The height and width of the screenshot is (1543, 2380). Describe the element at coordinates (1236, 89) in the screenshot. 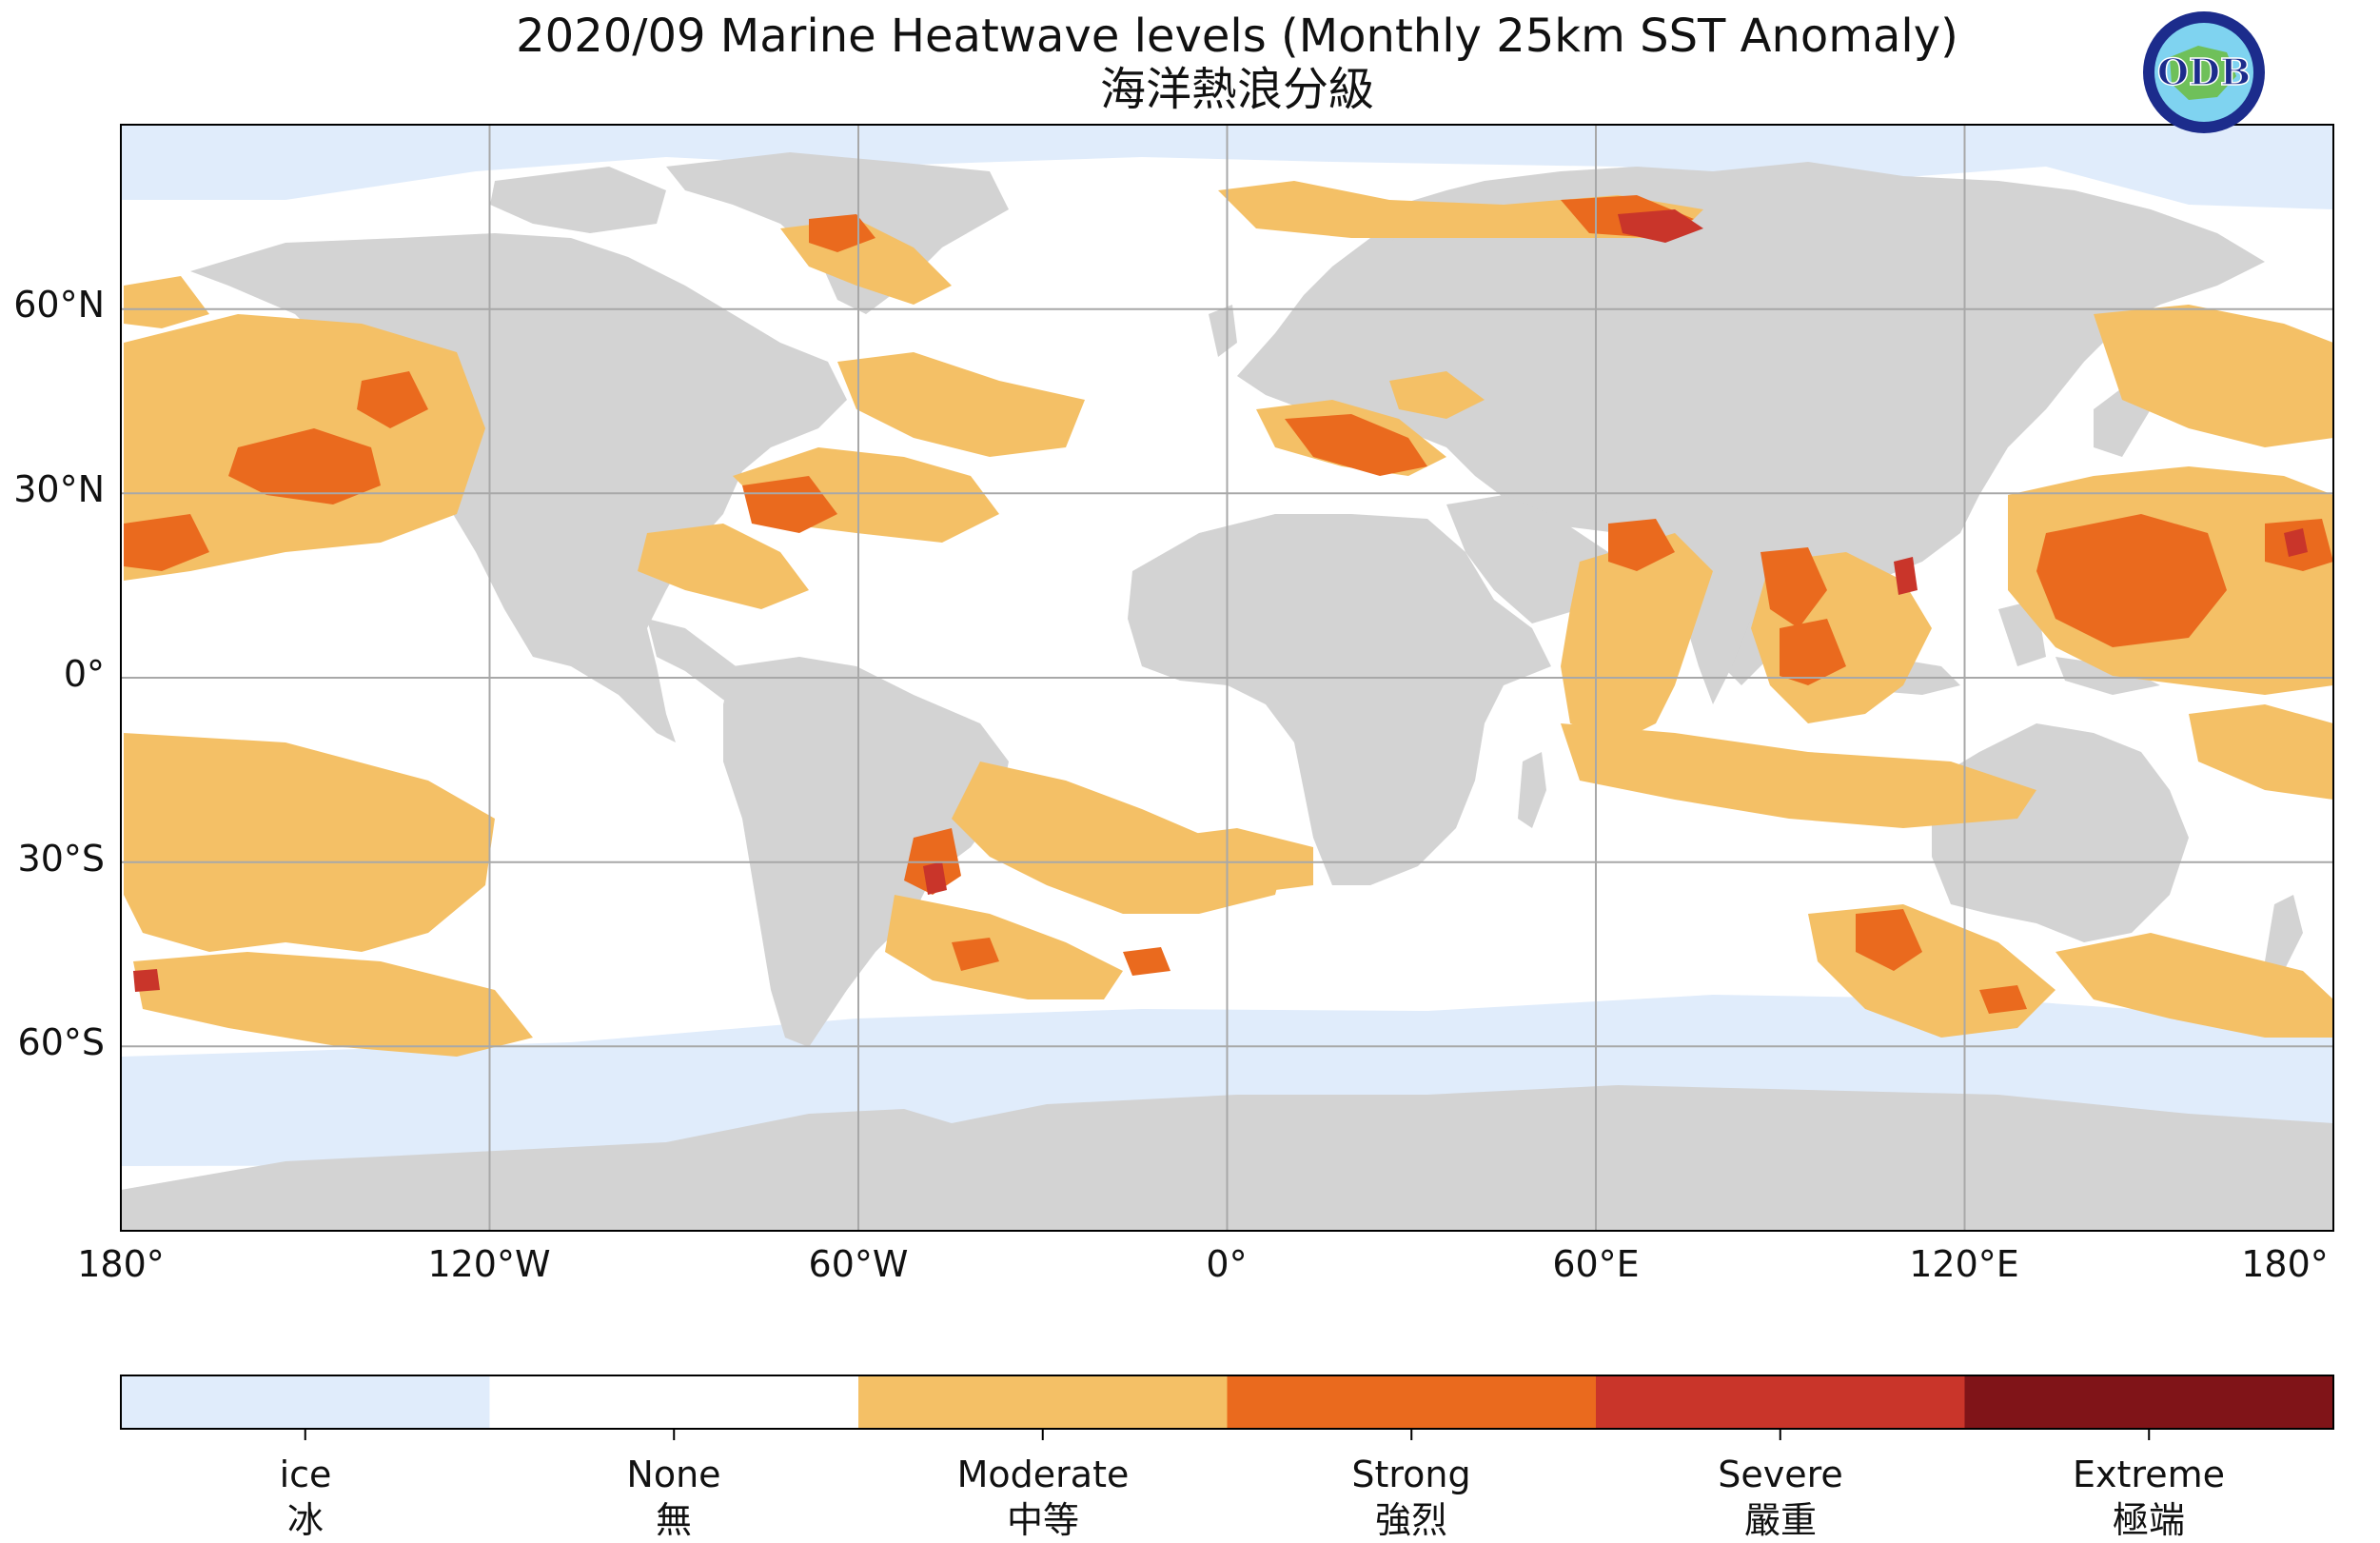

I see `map-subtitle: 海洋熱浪分級` at that location.